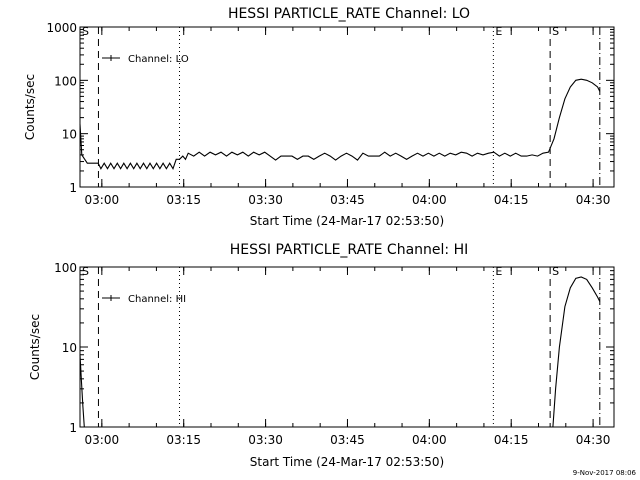 Image resolution: width=640 pixels, height=480 pixels. What do you see at coordinates (157, 299) in the screenshot?
I see `legend-label-hi: Channel: HI` at bounding box center [157, 299].